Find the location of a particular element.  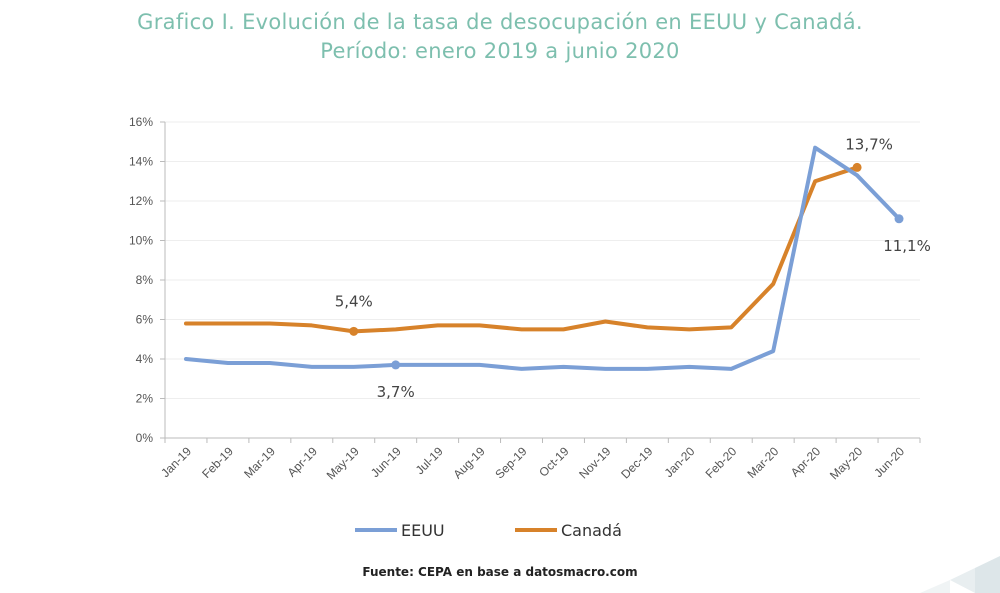

y-tick-label: 10% is located at coordinates (141, 241).